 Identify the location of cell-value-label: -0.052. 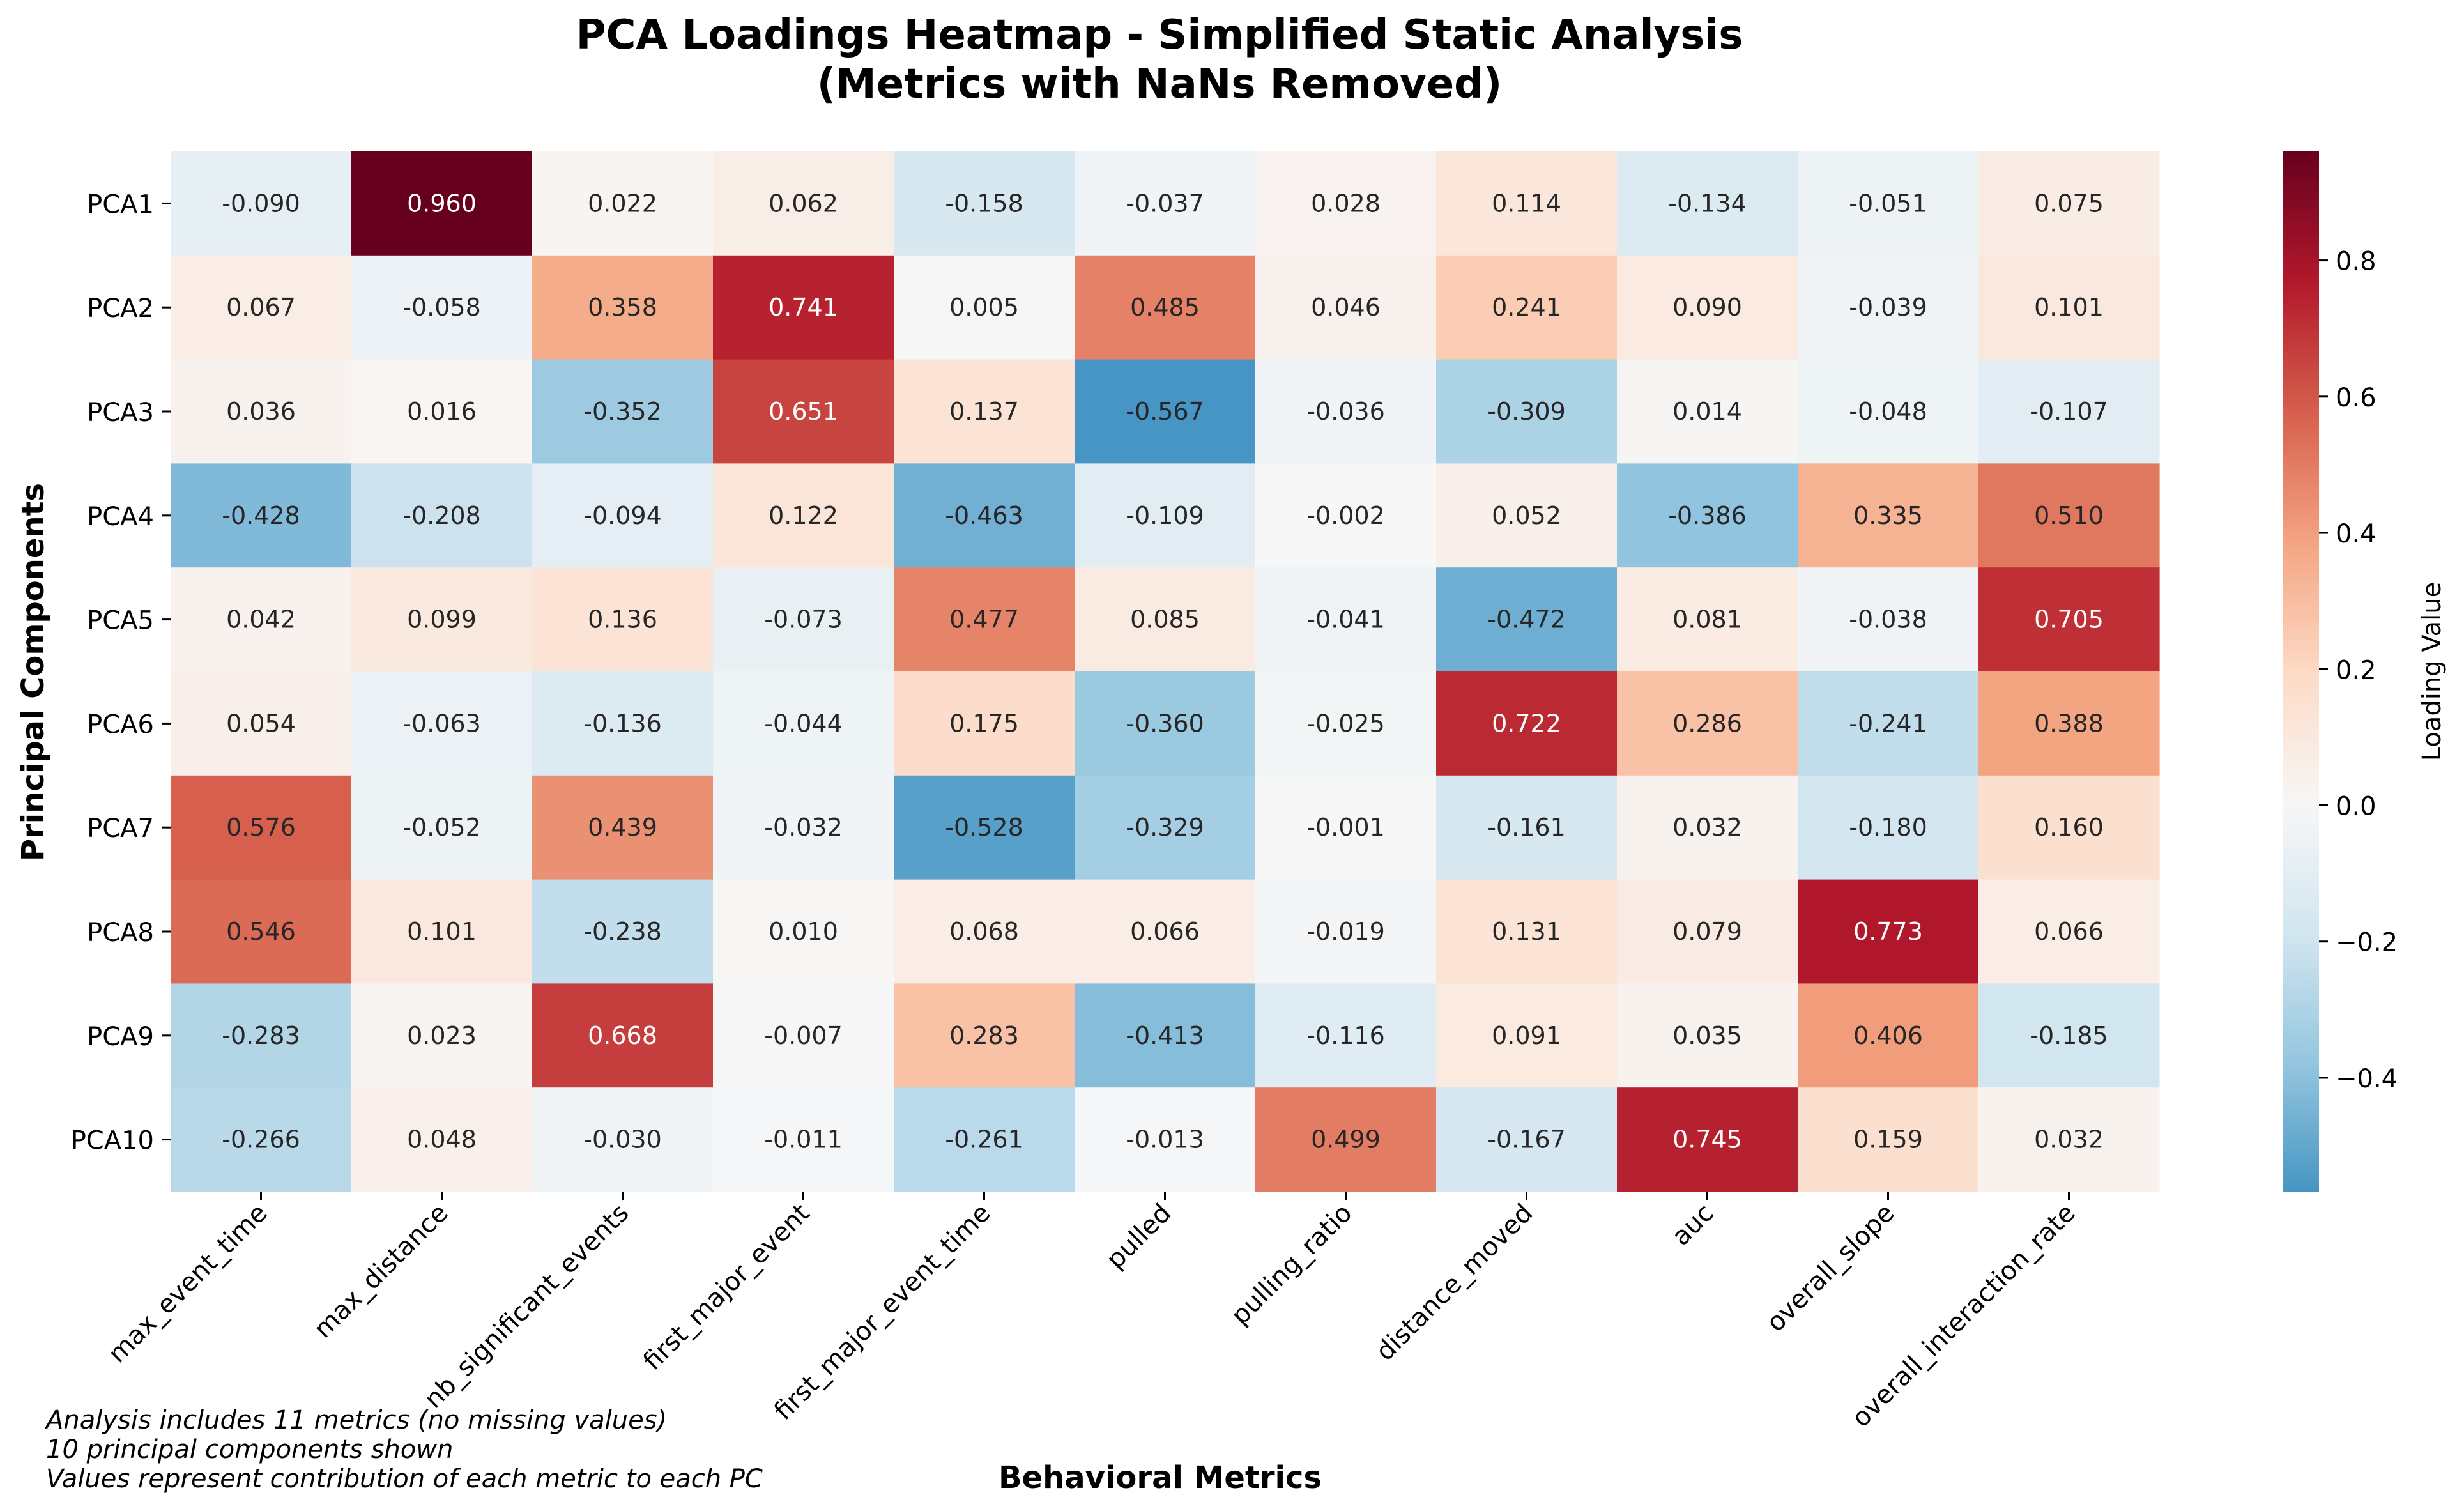
(441, 827).